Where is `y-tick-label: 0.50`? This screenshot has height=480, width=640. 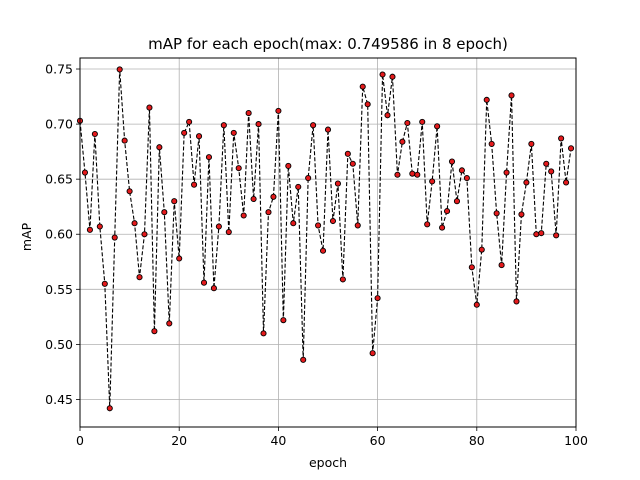
y-tick-label: 0.50 is located at coordinates (59, 344).